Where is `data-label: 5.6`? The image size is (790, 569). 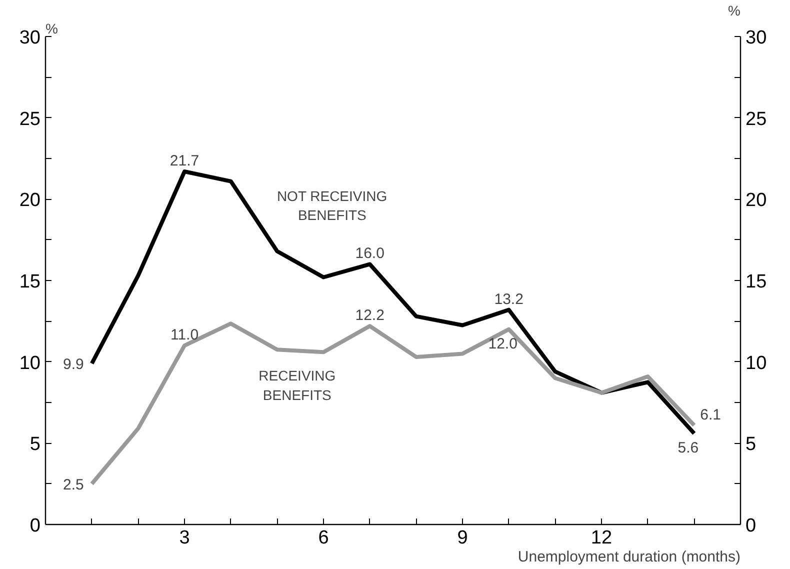
data-label: 5.6 is located at coordinates (688, 447).